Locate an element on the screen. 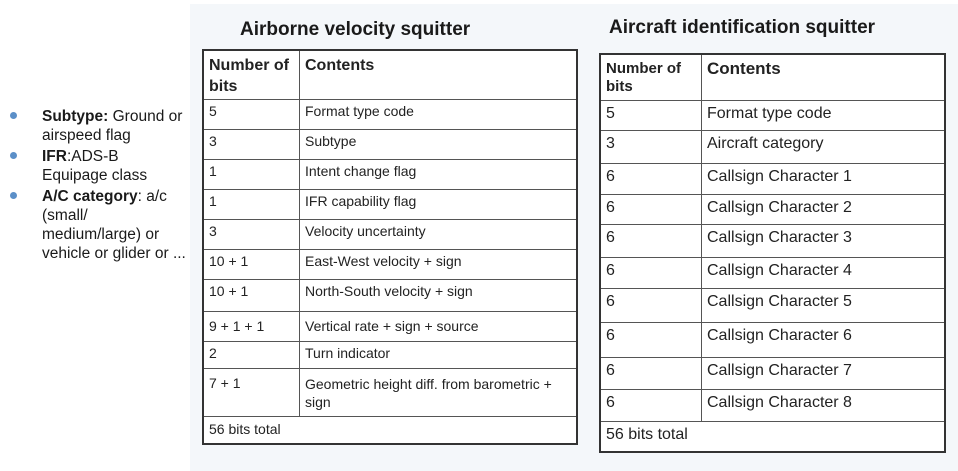 This screenshot has width=958, height=471. bullet-term: Subtype: is located at coordinates (75, 116).